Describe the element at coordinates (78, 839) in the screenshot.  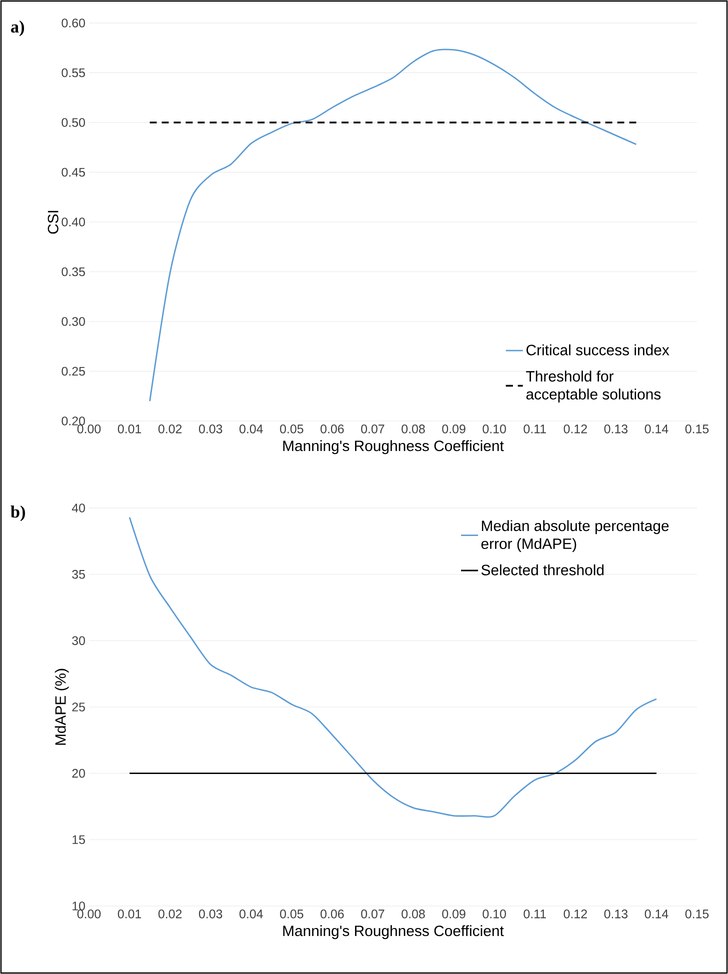
I see `y-tick-label: 15` at that location.